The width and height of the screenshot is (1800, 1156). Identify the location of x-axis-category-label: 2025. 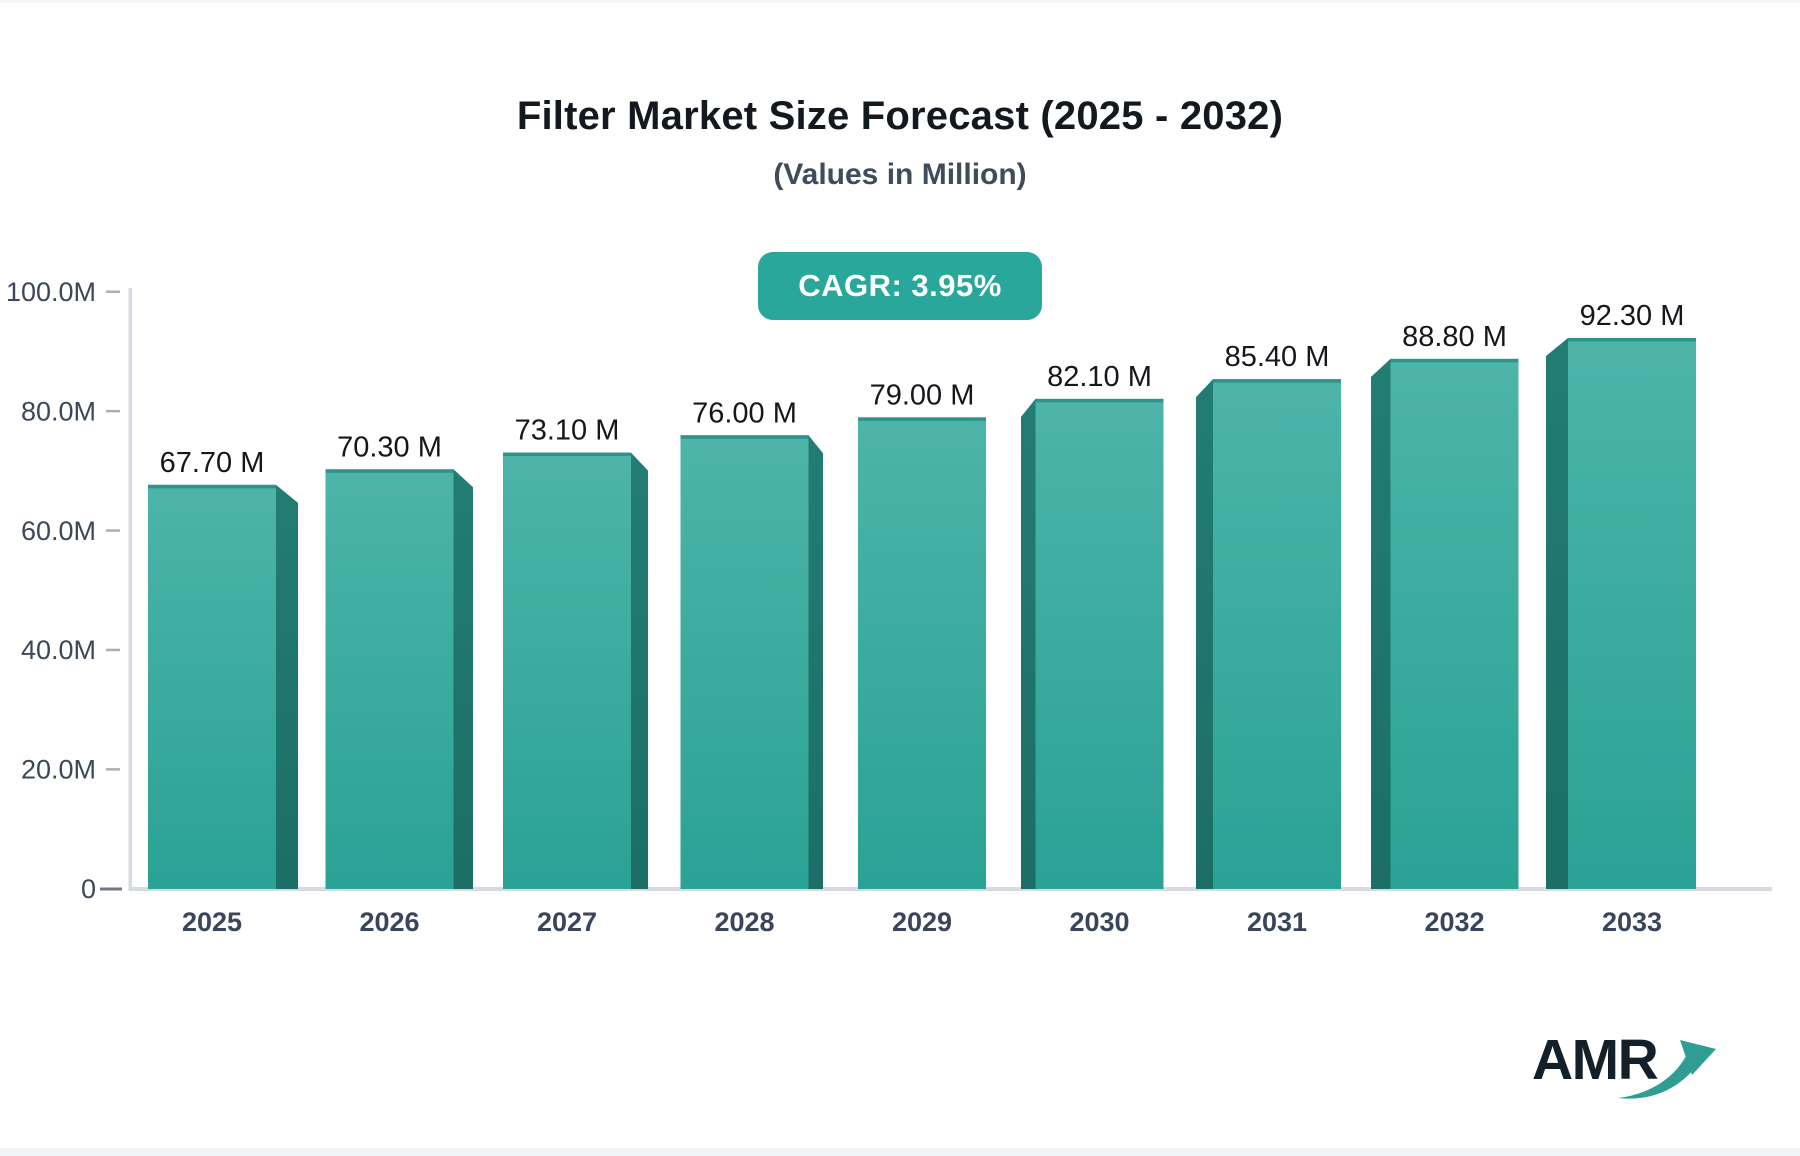
(212, 922).